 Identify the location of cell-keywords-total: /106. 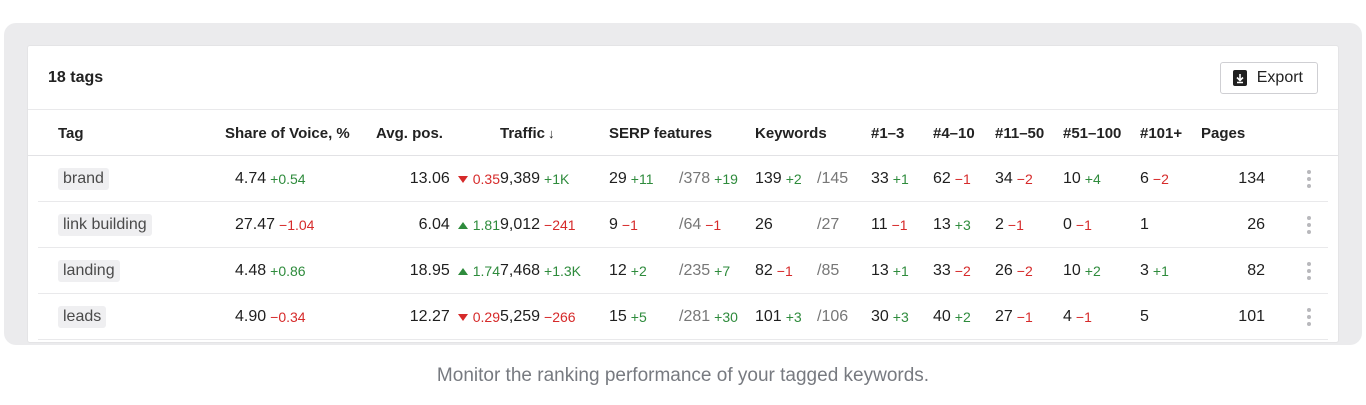
(832, 317).